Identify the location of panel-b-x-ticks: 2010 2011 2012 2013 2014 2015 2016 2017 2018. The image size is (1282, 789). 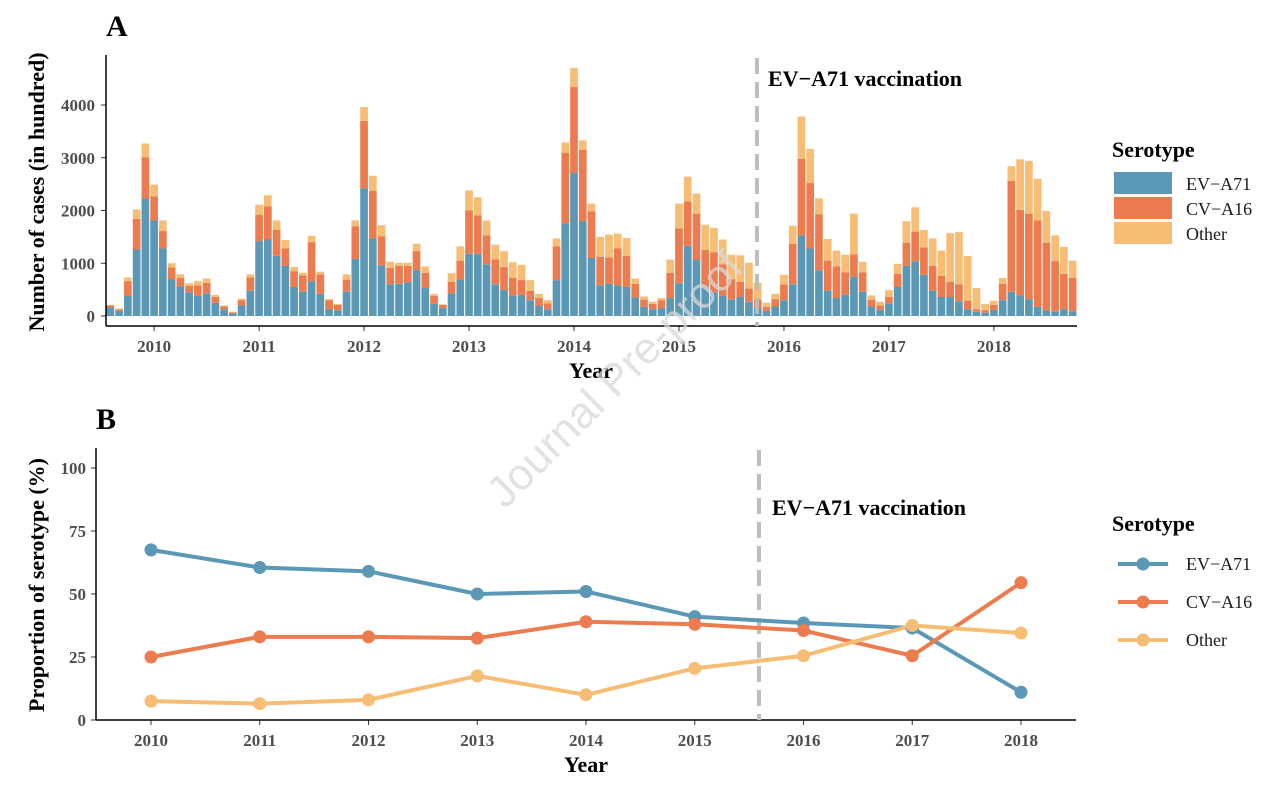
(586, 735).